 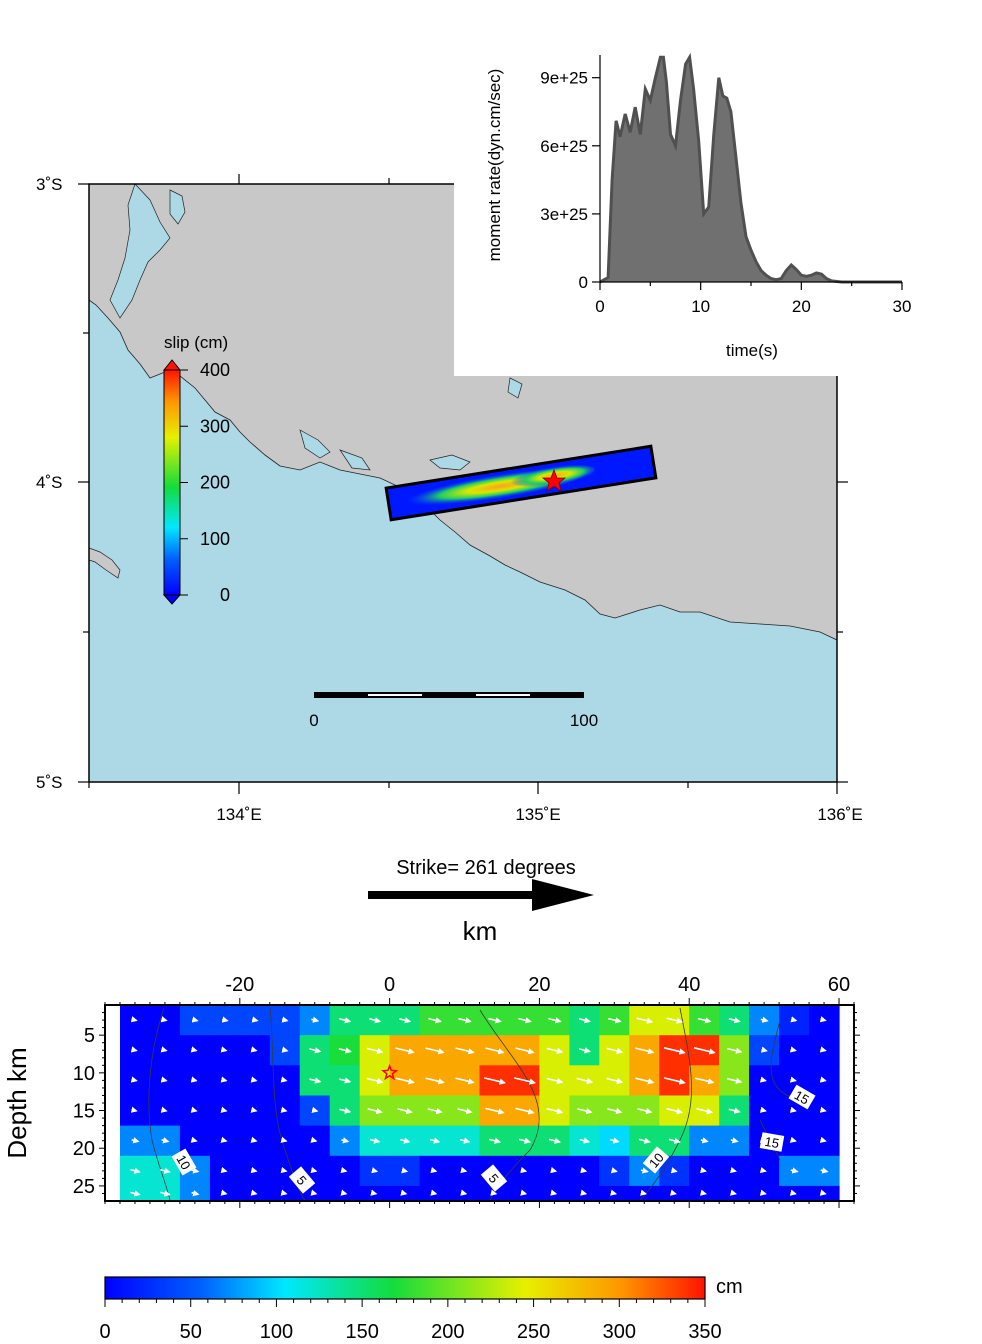 What do you see at coordinates (313, 720) in the screenshot?
I see `scale-bar-label-0: 0` at bounding box center [313, 720].